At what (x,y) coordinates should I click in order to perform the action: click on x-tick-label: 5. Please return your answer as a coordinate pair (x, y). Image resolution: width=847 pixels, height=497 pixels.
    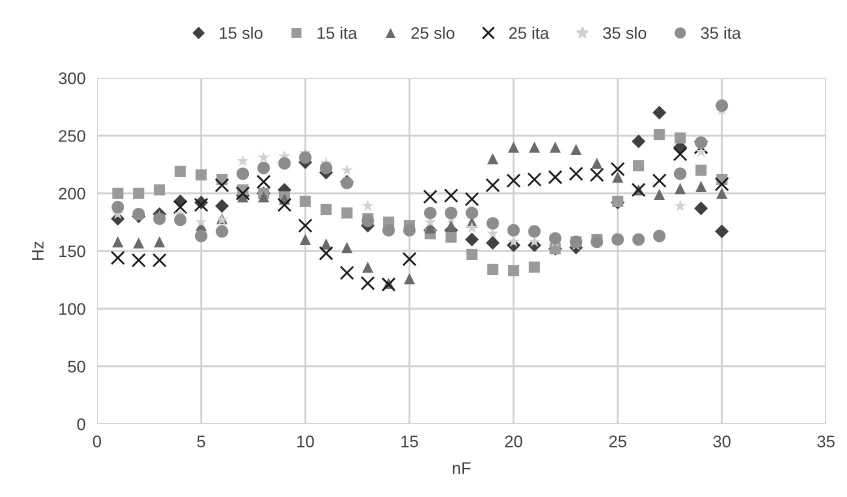
    Looking at the image, I should click on (201, 442).